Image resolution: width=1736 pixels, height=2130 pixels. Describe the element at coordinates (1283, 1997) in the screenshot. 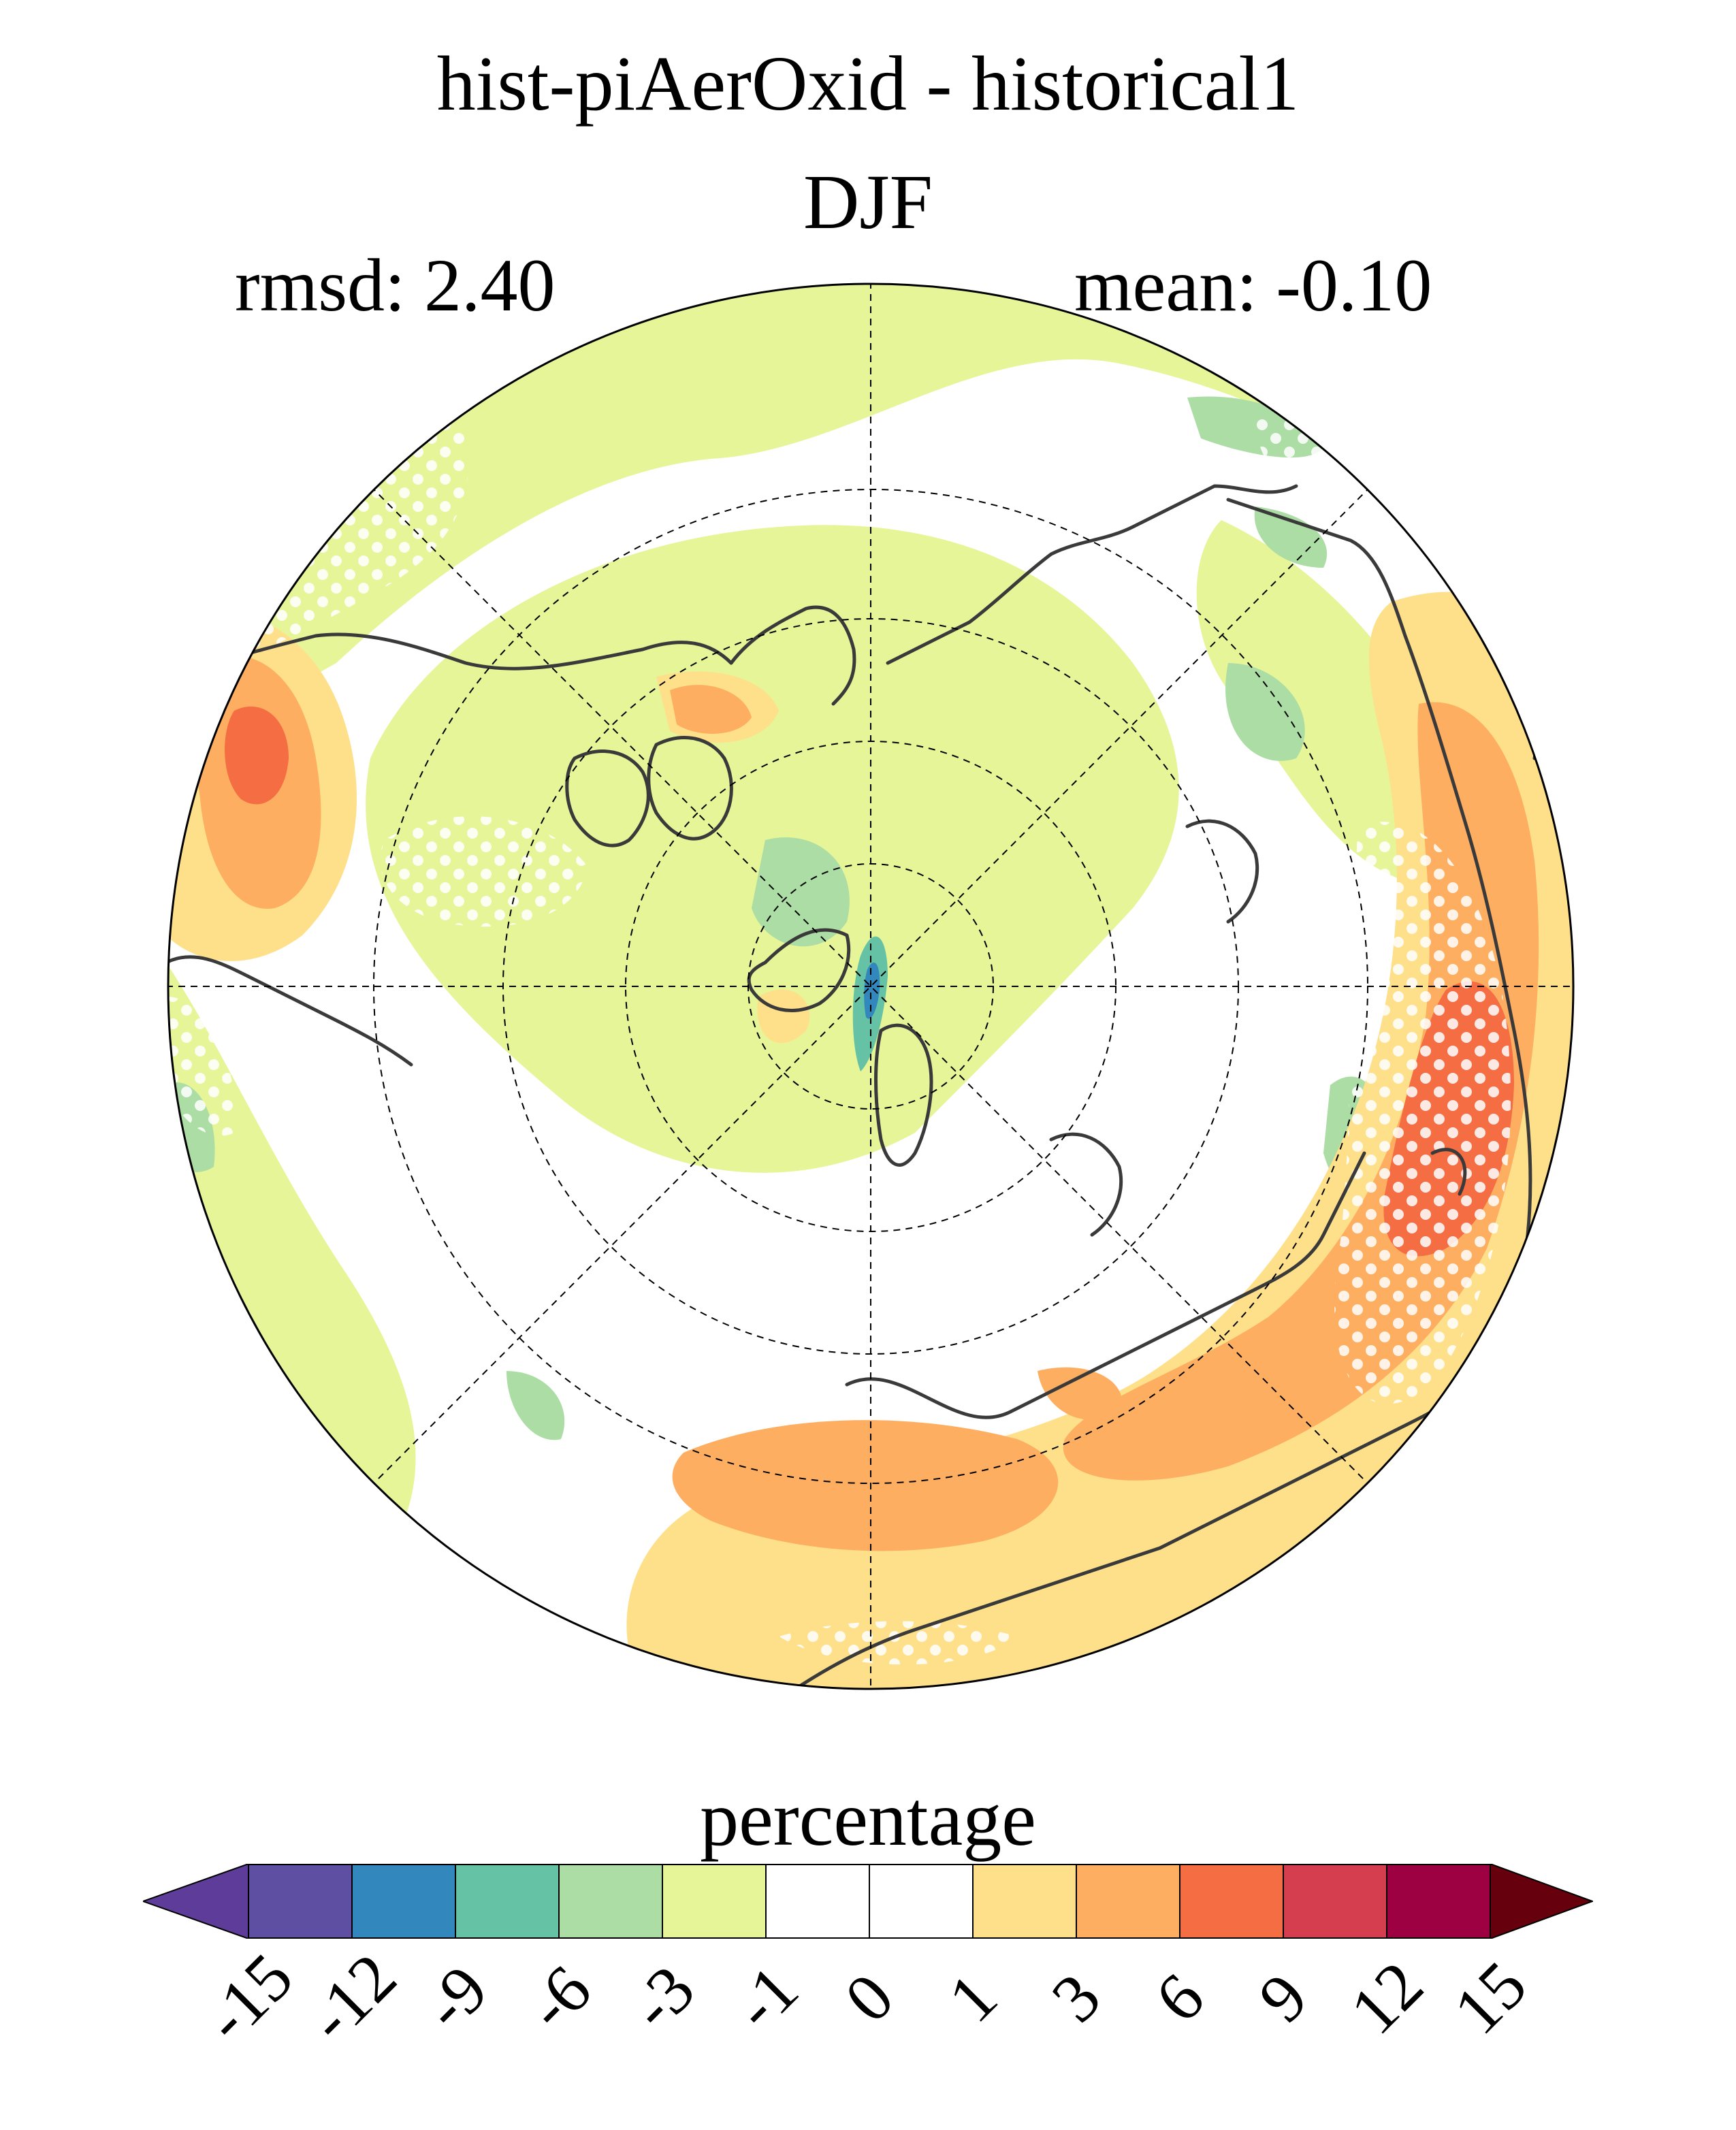

I see `colorbar-tick-label: 9` at that location.